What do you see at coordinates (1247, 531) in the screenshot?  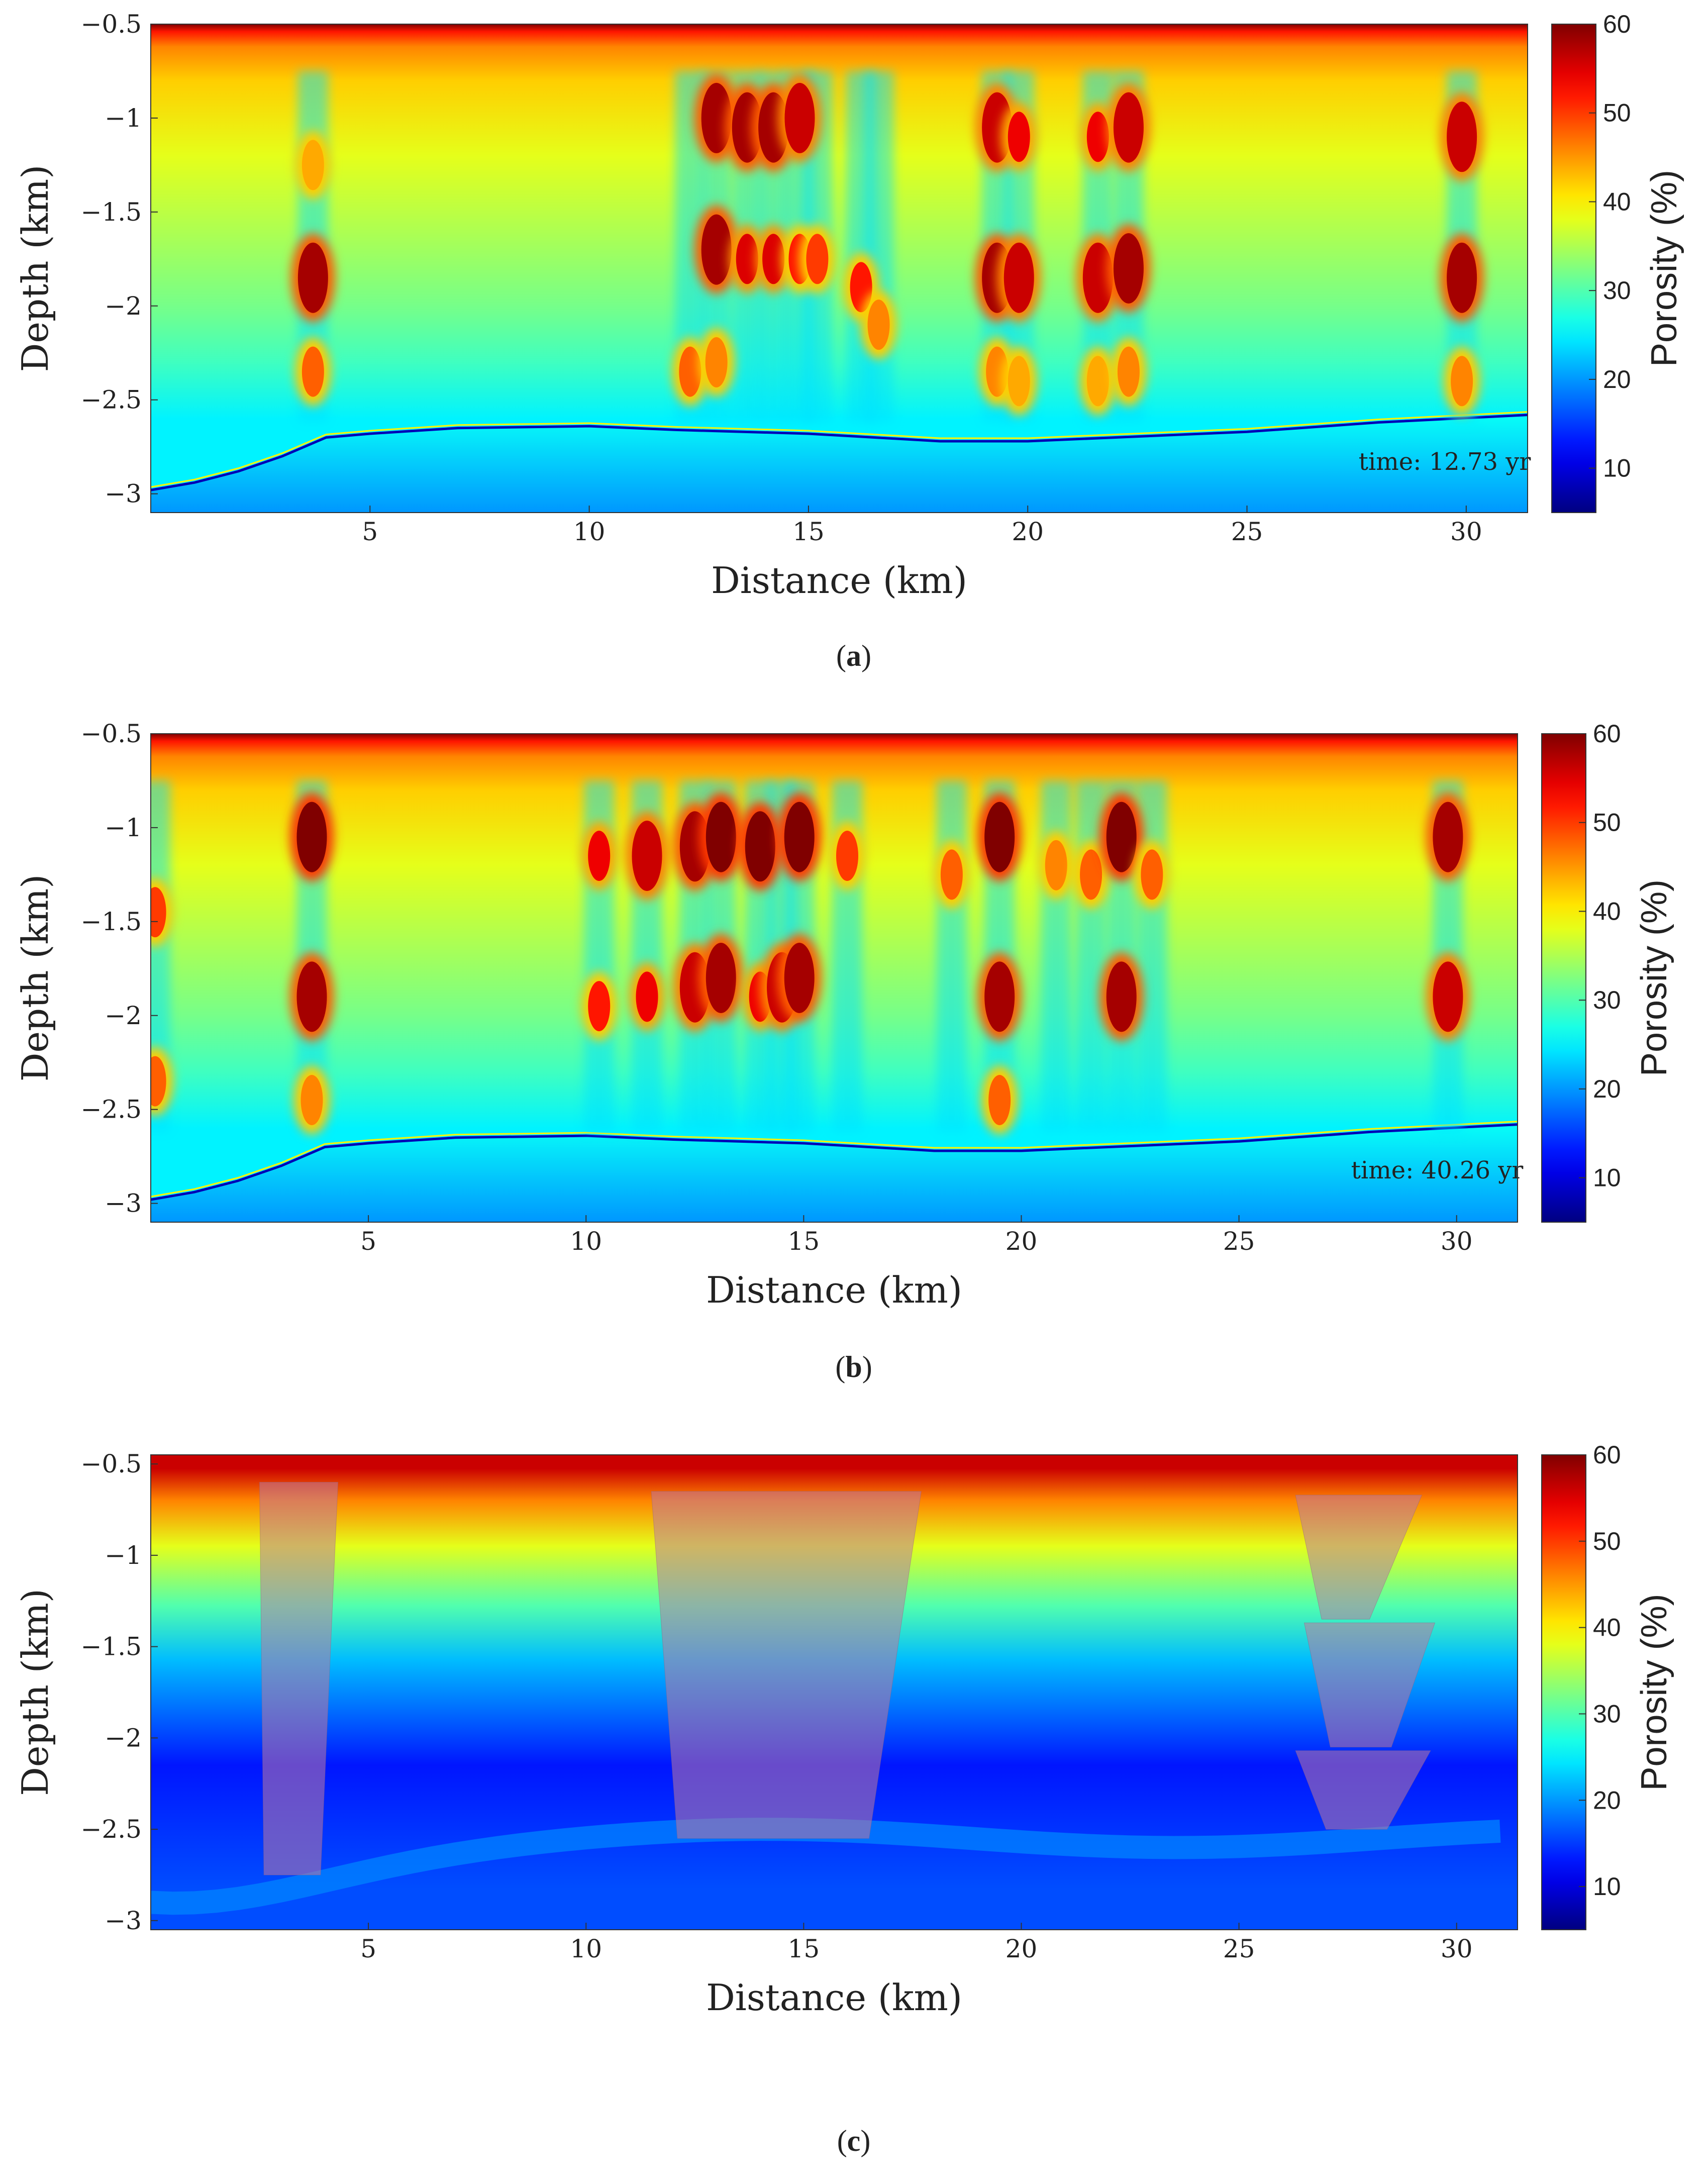 I see `x-tick-label: 25` at bounding box center [1247, 531].